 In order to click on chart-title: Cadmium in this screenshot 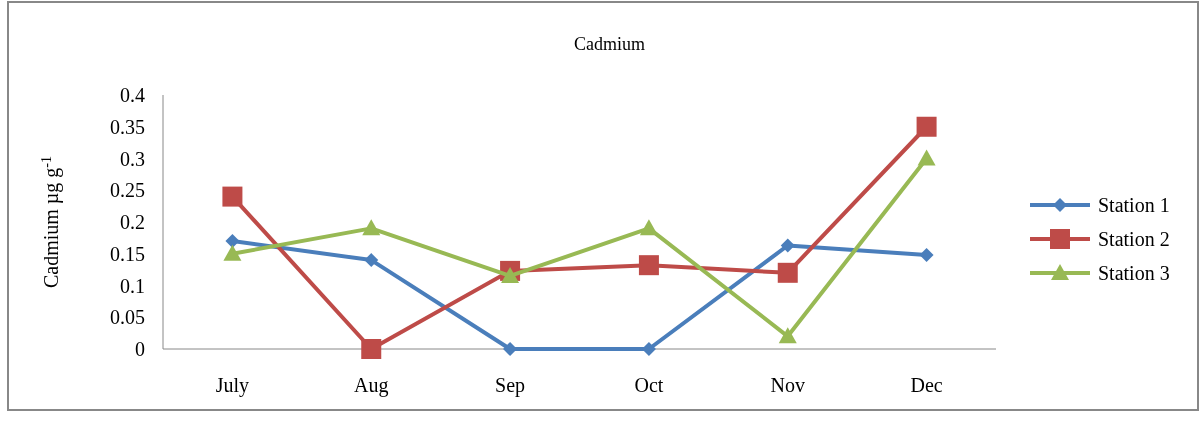, I will do `click(609, 44)`.